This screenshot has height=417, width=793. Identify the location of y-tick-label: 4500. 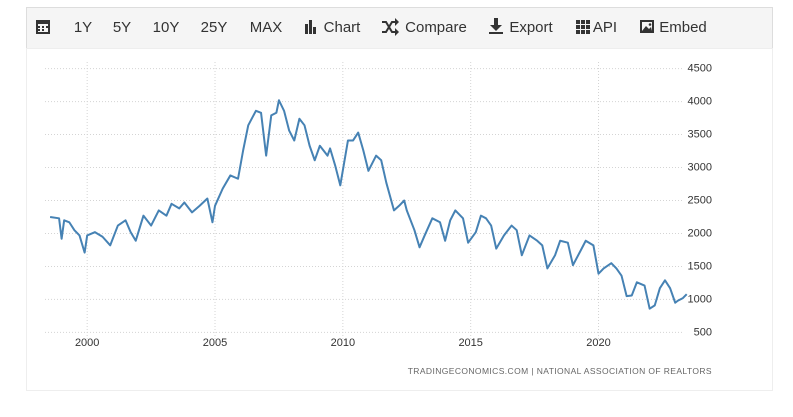
(700, 69).